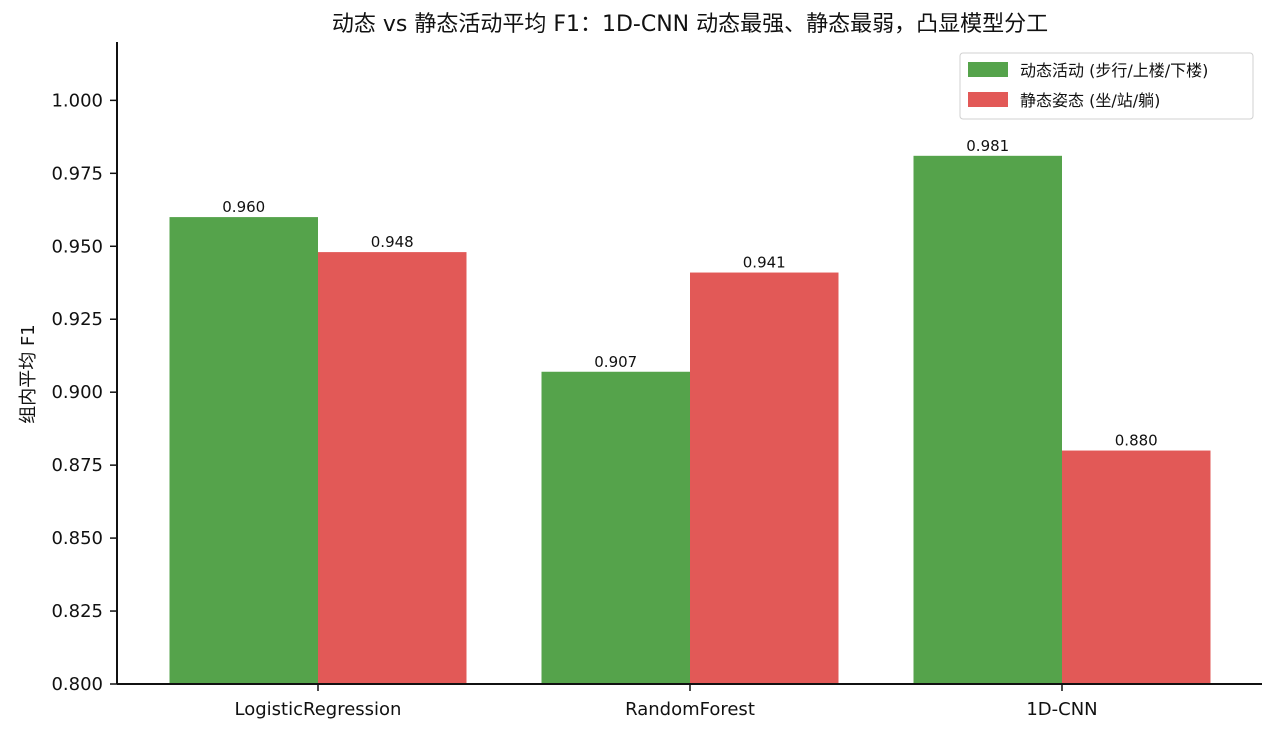  Describe the element at coordinates (690, 709) in the screenshot. I see `x-tick-label: RandomForest` at that location.